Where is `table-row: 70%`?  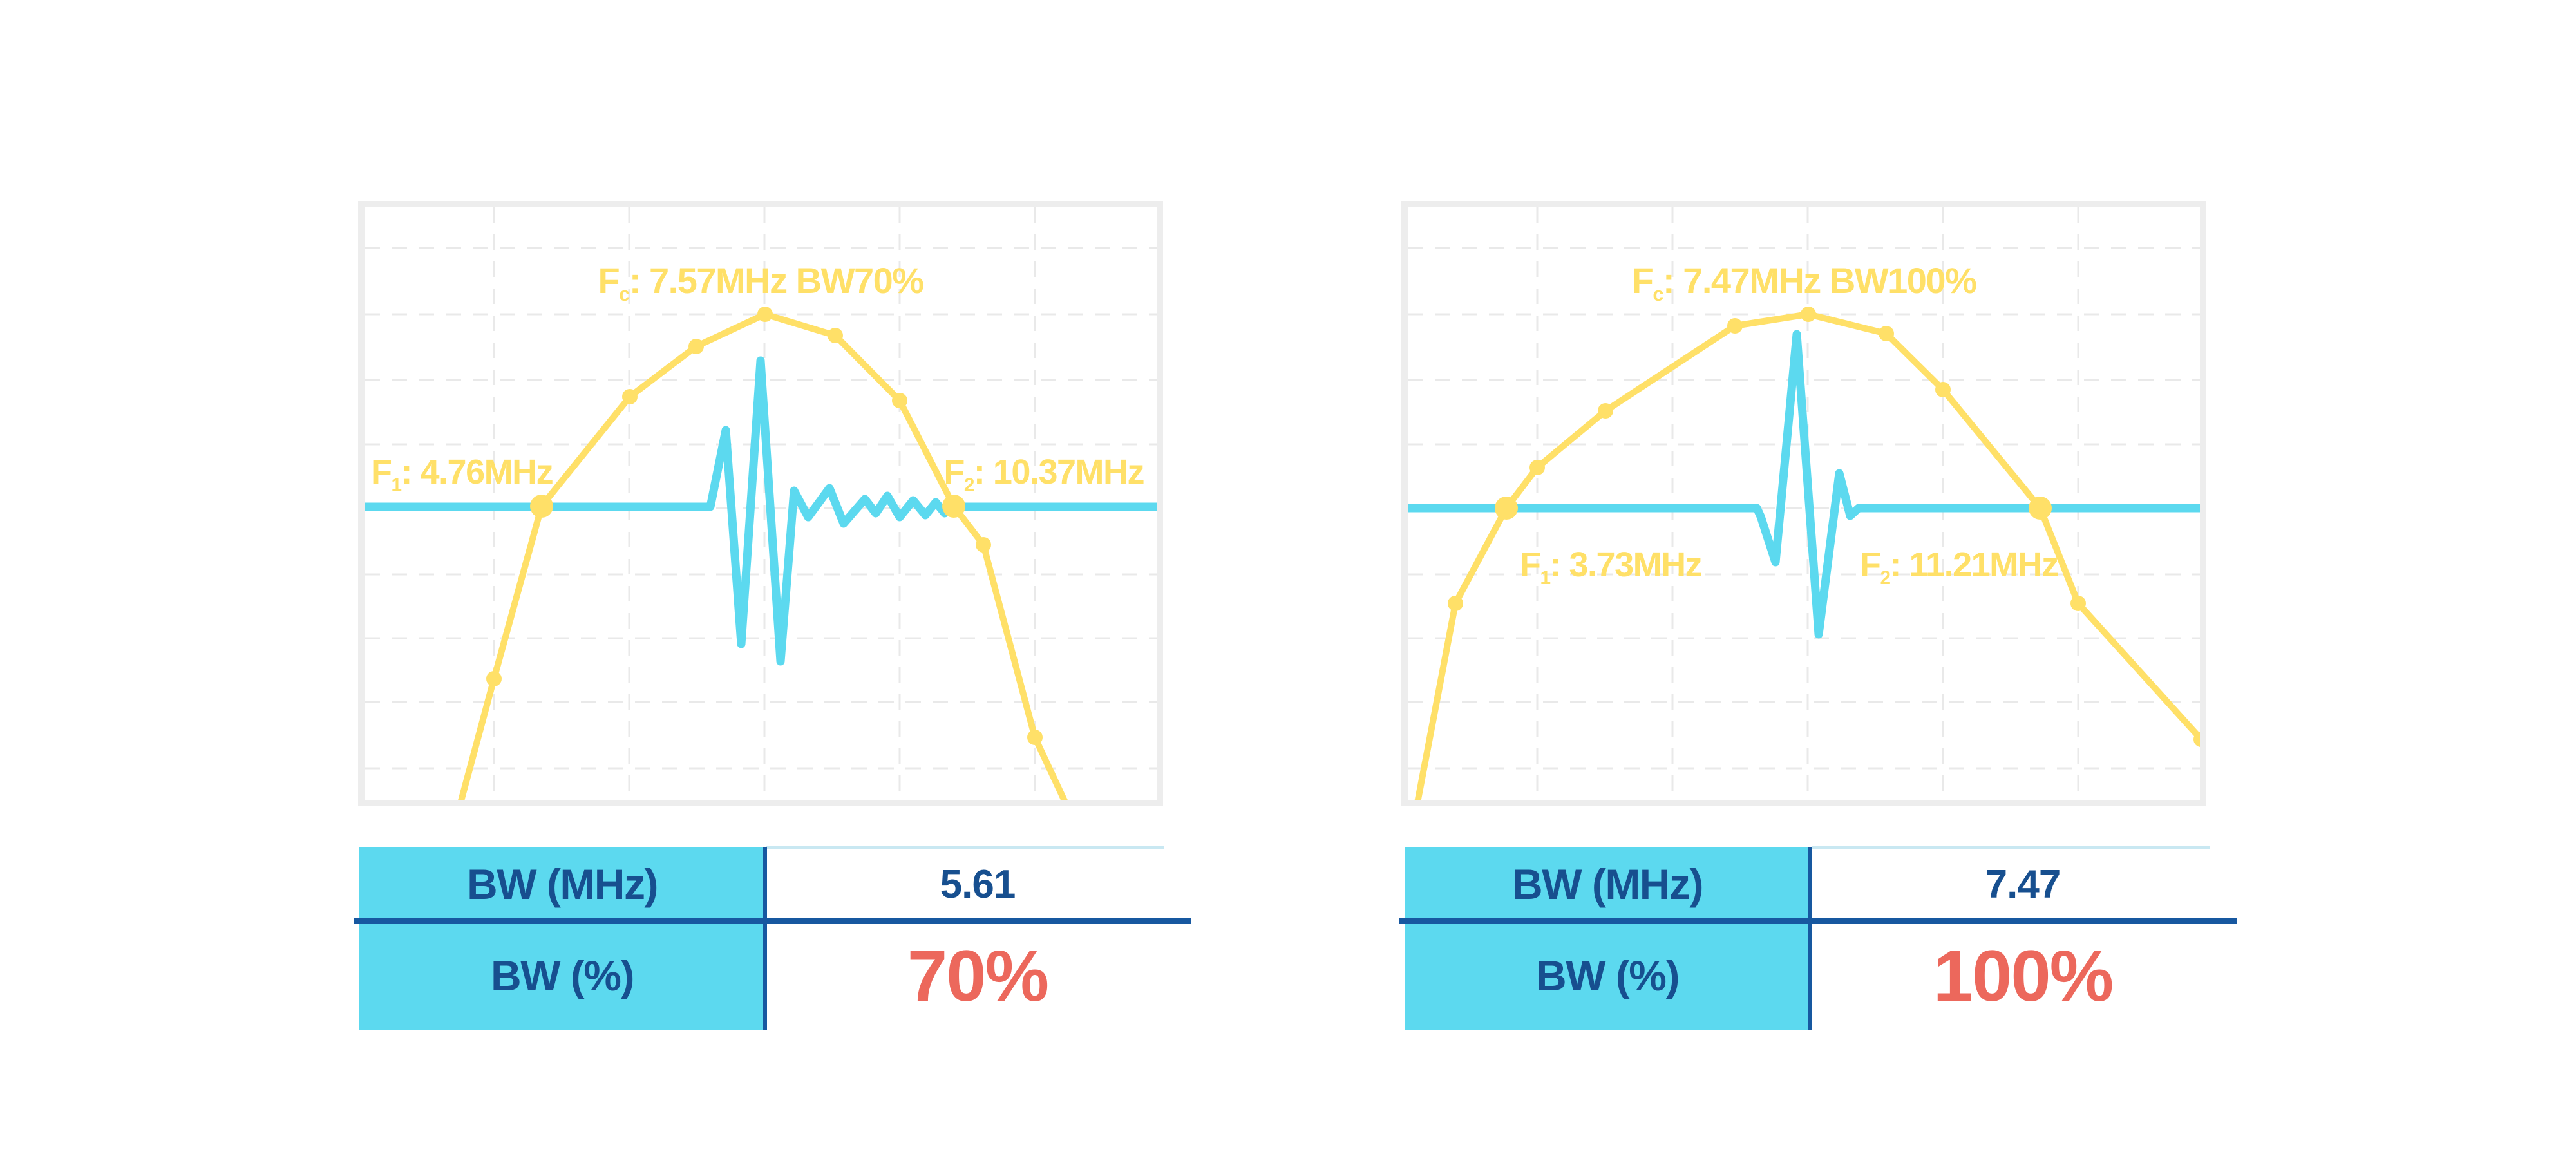
table-row: 70% is located at coordinates (977, 975).